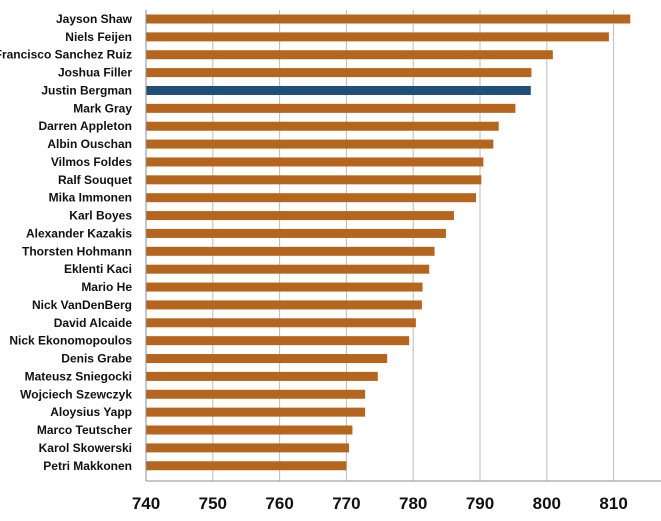 The height and width of the screenshot is (521, 661). I want to click on category-label: Thorsten Hohmann, so click(77, 251).